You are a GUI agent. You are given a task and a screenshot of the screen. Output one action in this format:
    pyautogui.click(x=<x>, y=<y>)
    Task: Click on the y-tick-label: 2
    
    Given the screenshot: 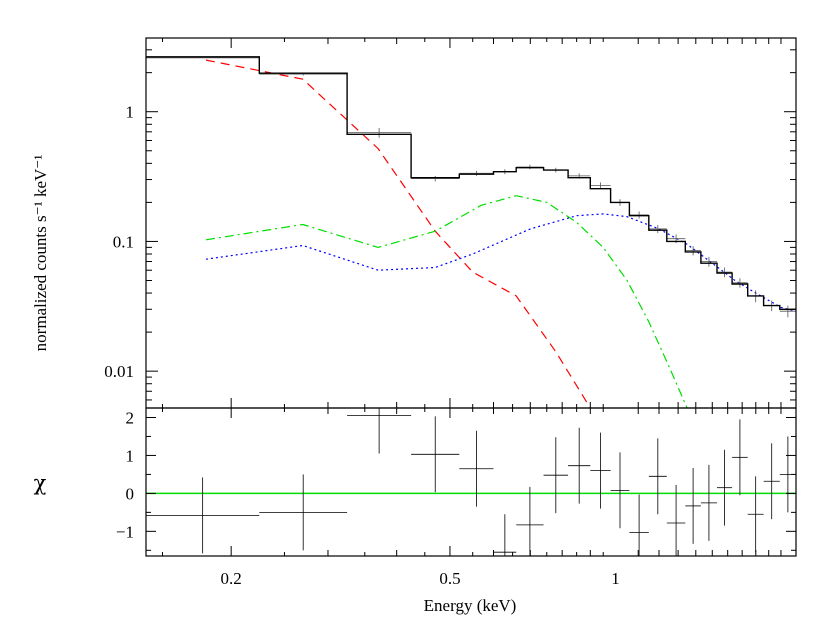 What is the action you would take?
    pyautogui.click(x=130, y=417)
    